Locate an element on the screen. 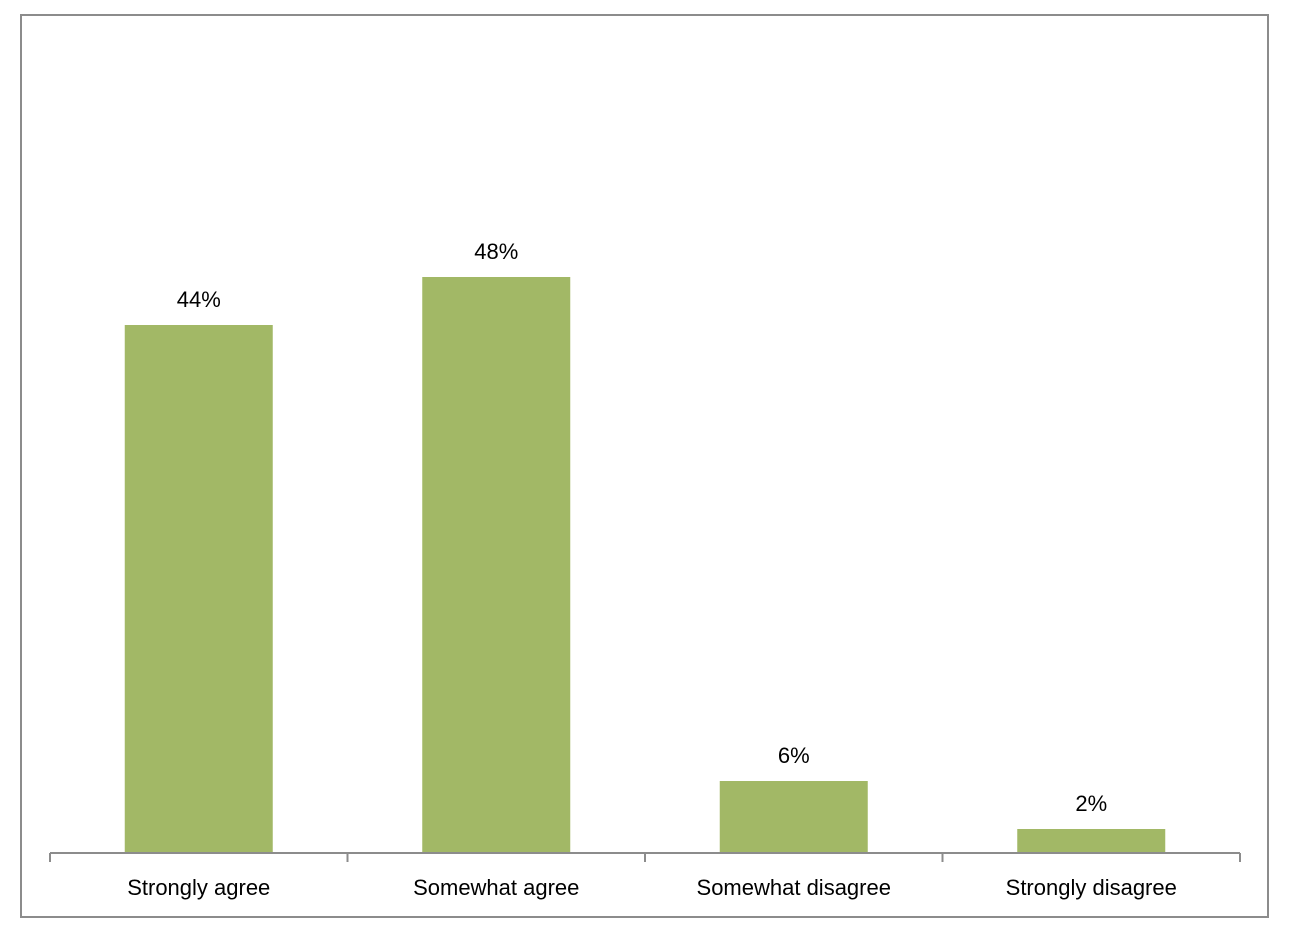  bar-somewhat-agree is located at coordinates (496, 565).